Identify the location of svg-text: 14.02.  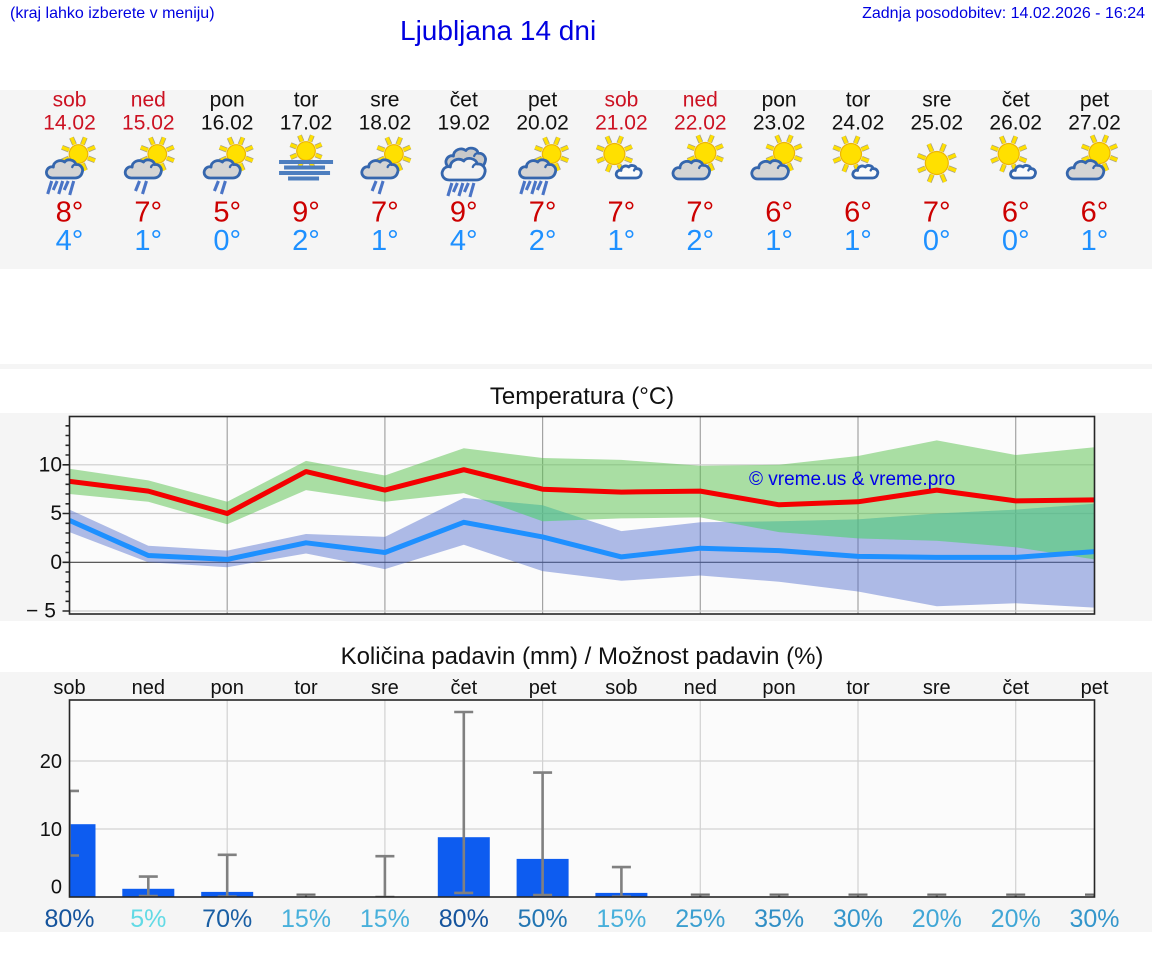
(69, 123).